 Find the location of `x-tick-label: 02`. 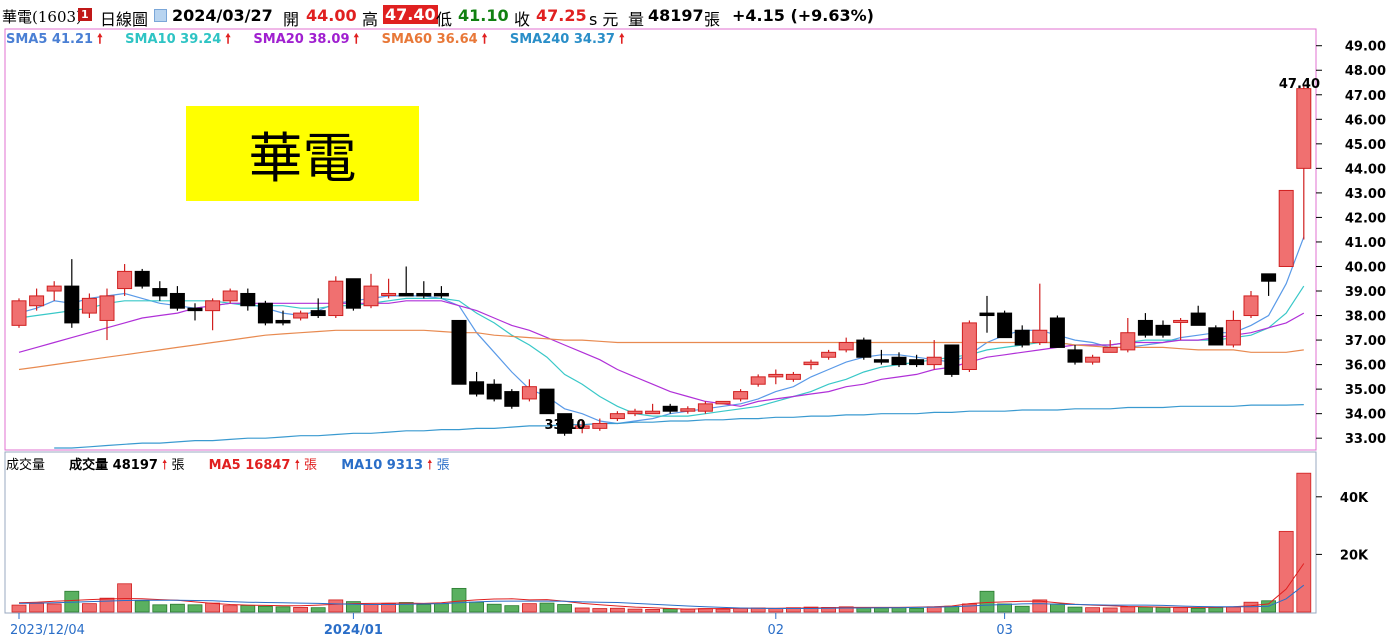

x-tick-label: 02 is located at coordinates (776, 630).